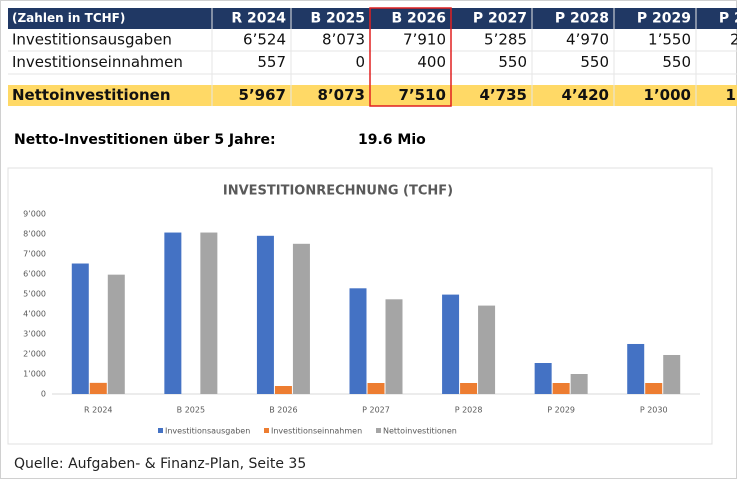  Describe the element at coordinates (68, 18) in the screenshot. I see `header-cell: (Zahlen in TCHF)` at that location.